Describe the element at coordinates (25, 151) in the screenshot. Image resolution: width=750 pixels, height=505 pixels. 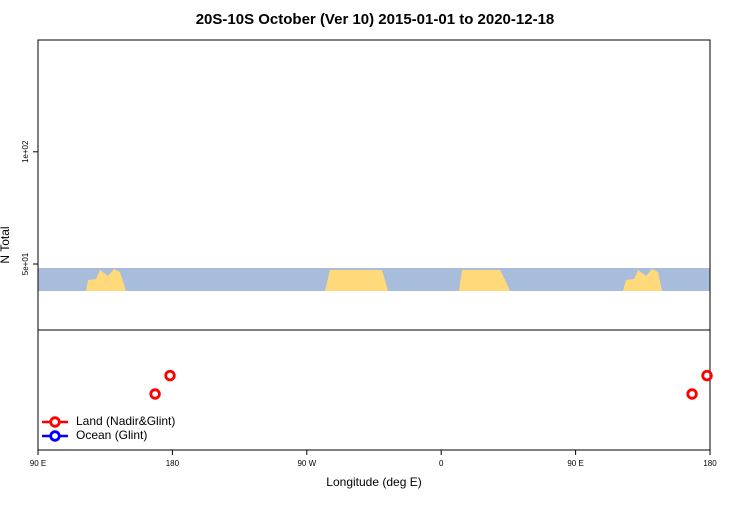
I see `y-tick-label: 1e+02` at that location.